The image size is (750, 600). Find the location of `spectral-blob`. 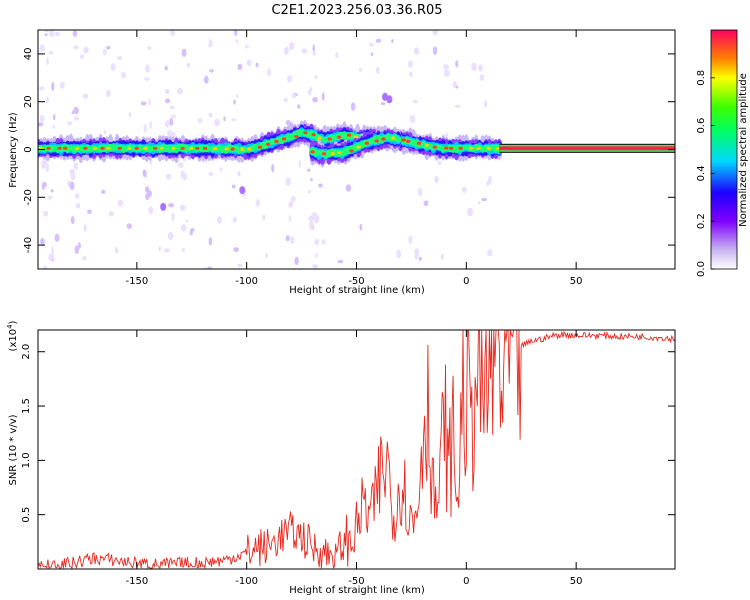

spectral-blob is located at coordinates (163, 206).